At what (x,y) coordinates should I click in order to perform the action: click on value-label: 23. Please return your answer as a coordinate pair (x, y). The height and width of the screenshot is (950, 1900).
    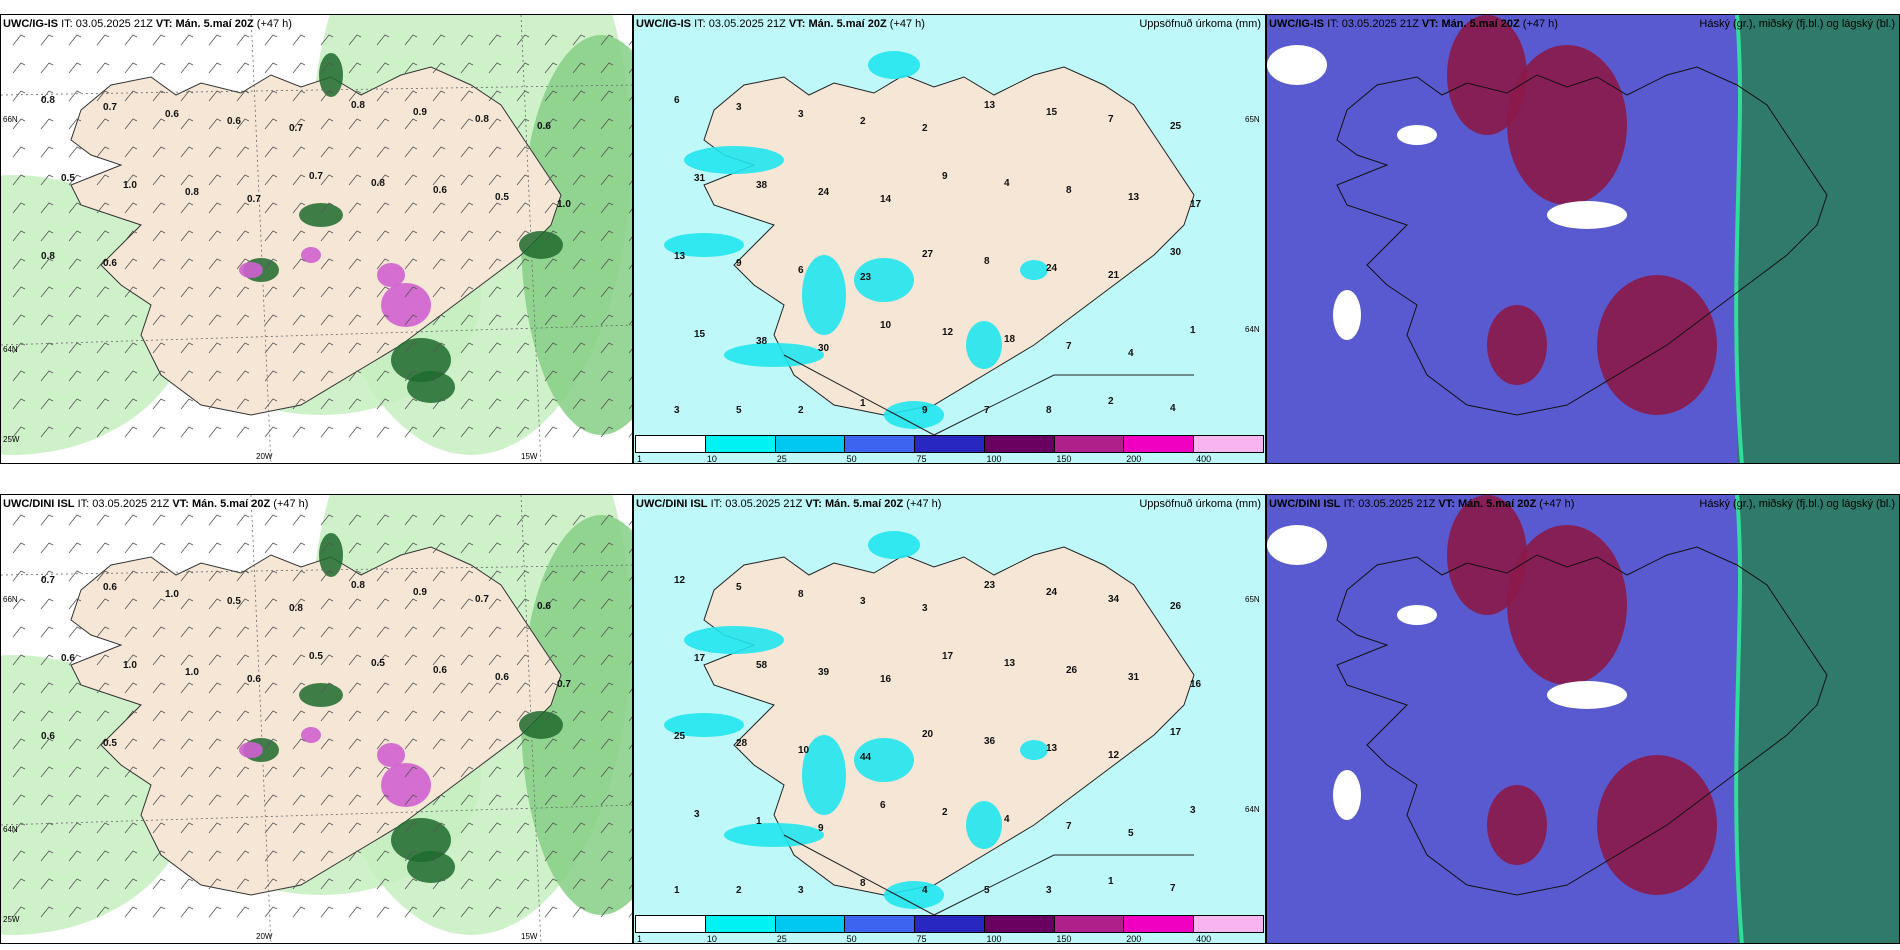
    Looking at the image, I should click on (866, 277).